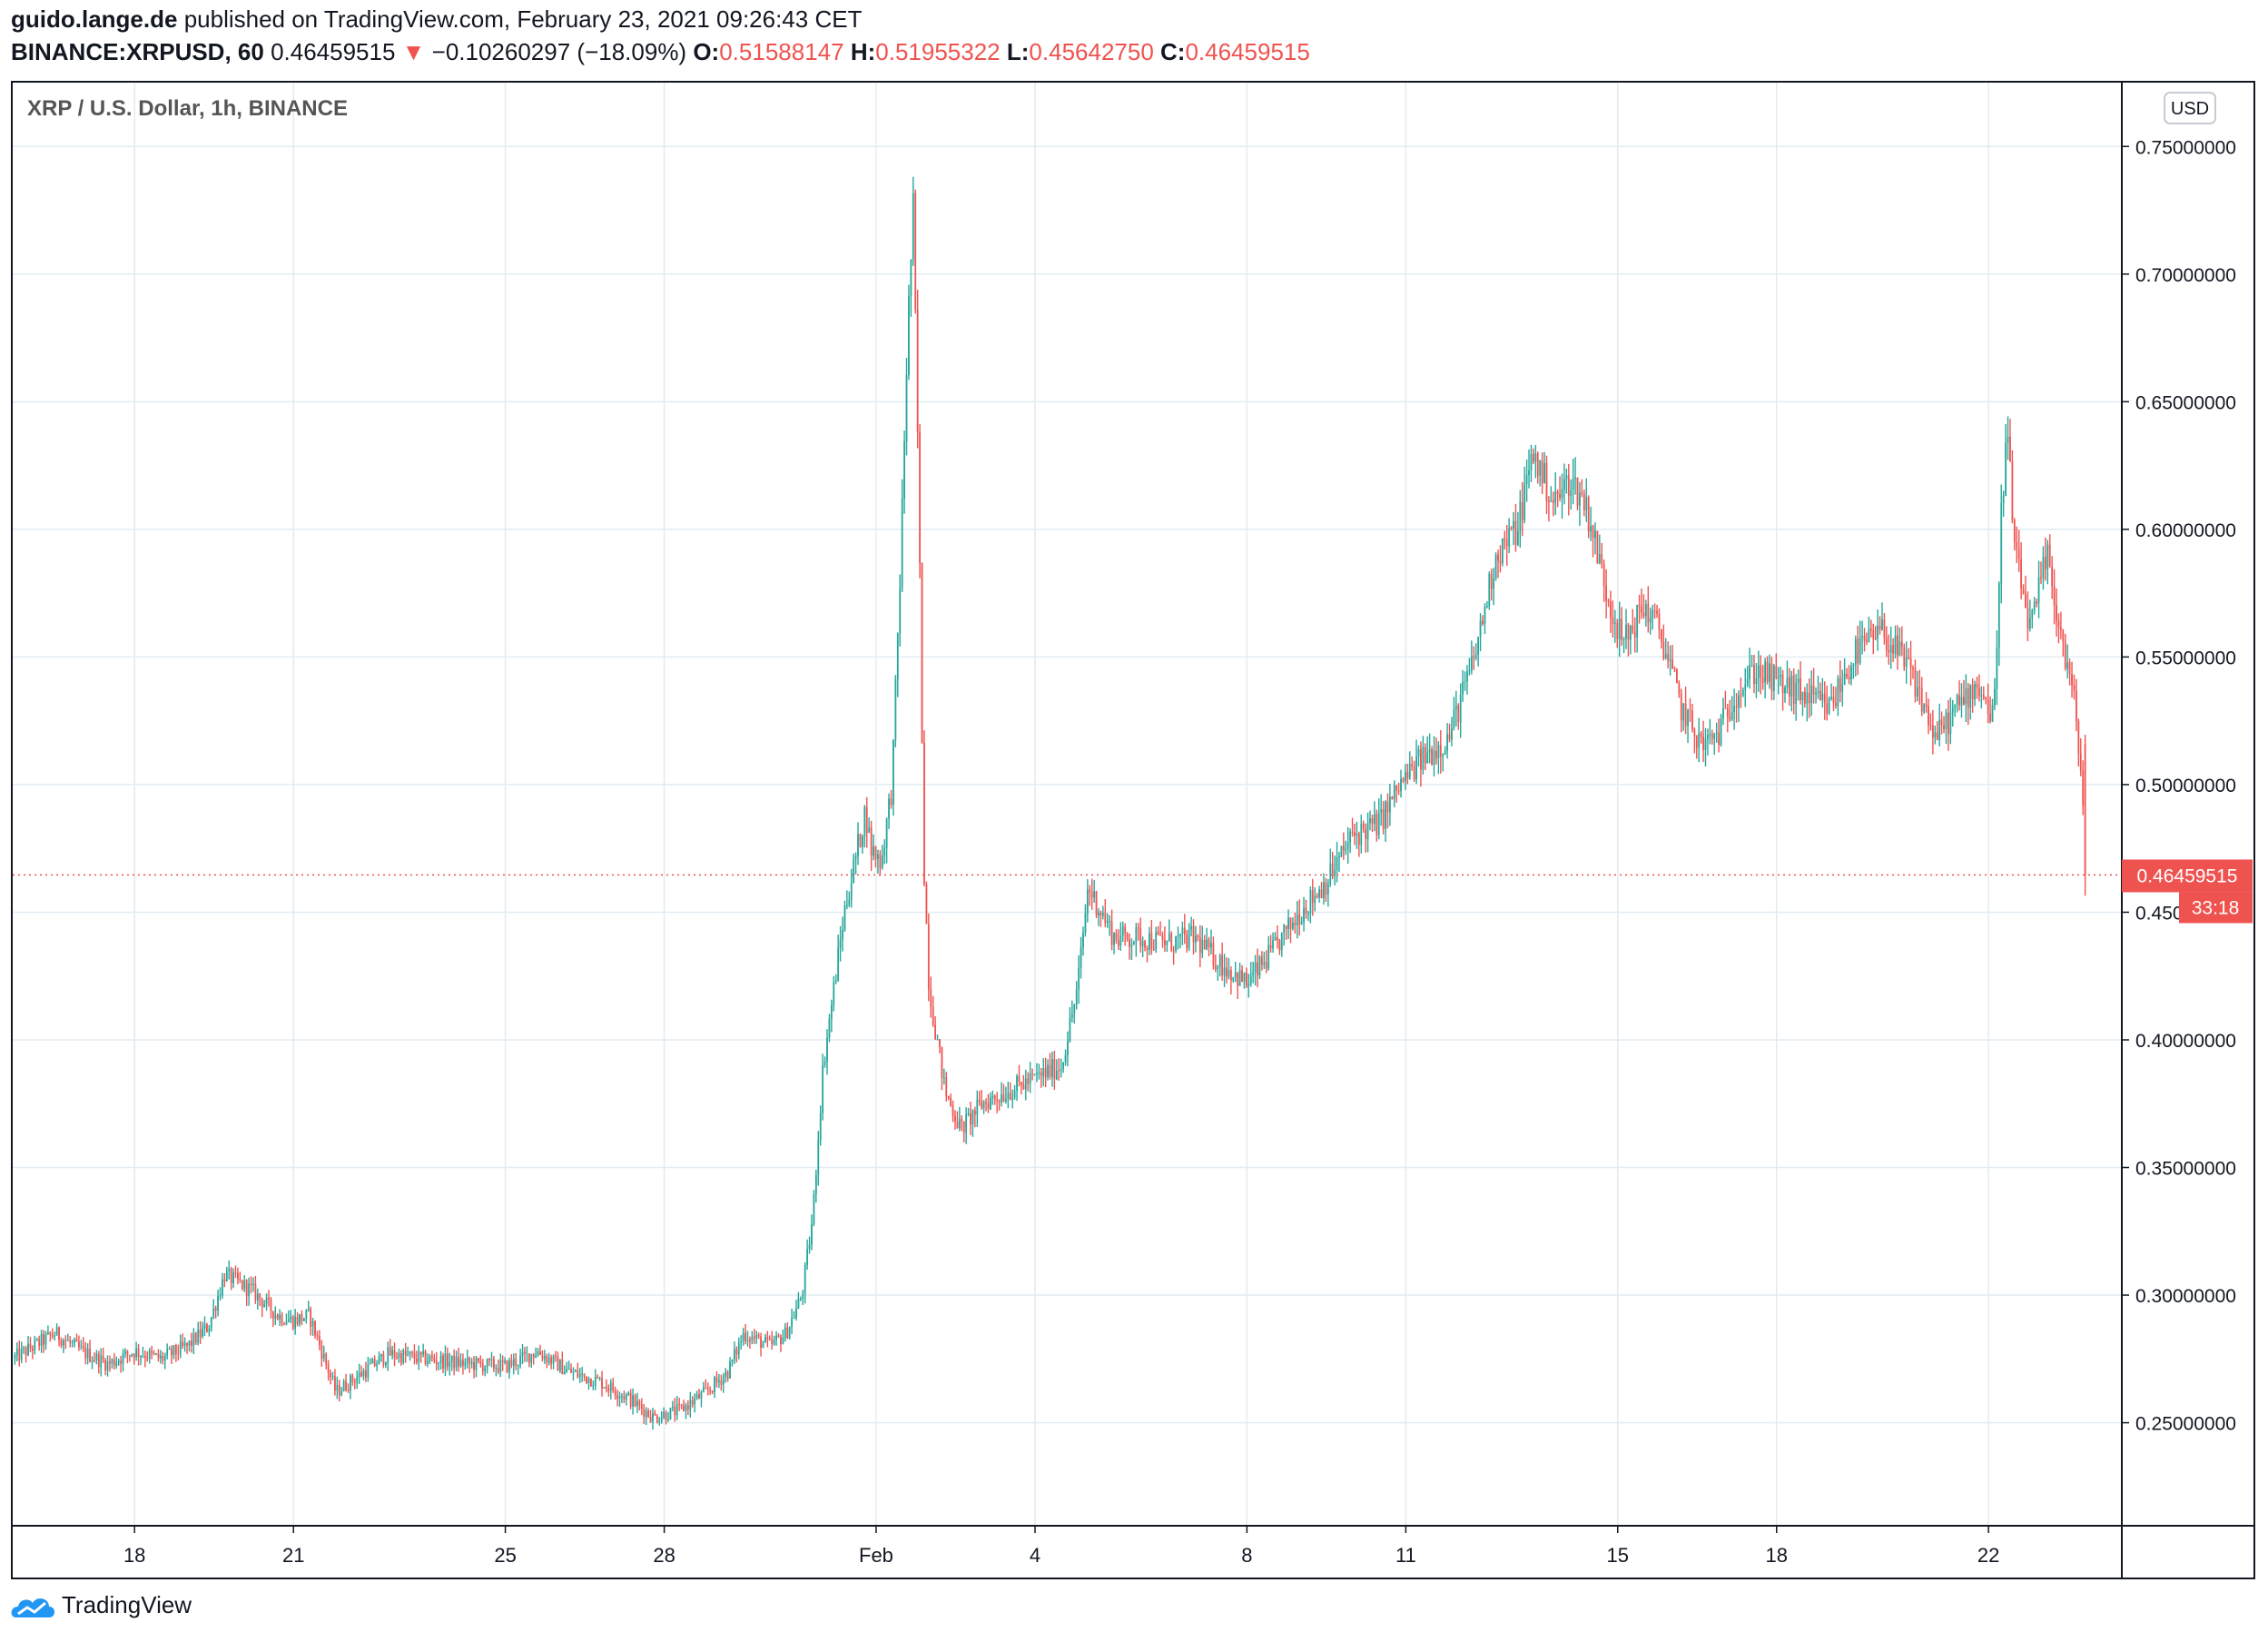 This screenshot has height=1642, width=2268. What do you see at coordinates (2187, 876) in the screenshot?
I see `price-badge-text: 0.46459515` at bounding box center [2187, 876].